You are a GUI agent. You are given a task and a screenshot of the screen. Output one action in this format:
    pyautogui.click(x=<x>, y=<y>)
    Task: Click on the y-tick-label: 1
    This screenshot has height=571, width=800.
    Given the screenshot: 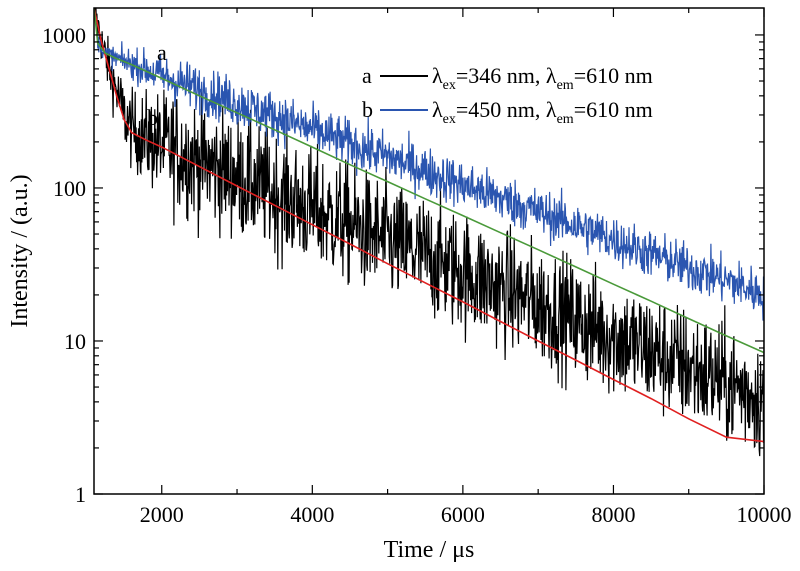 What is the action you would take?
    pyautogui.click(x=80, y=494)
    